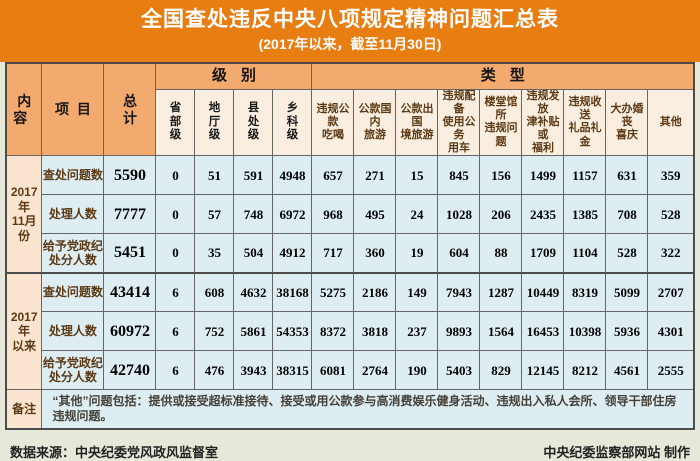  I want to click on value-cell: 51, so click(214, 175).